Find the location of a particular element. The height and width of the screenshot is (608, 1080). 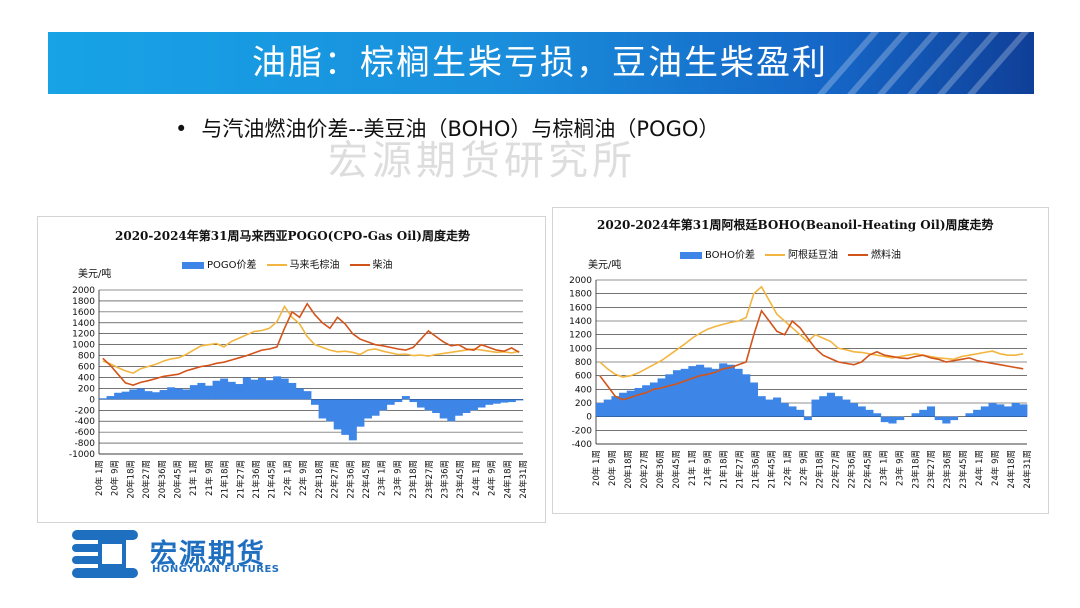

boho-x-tick-label: 20年45周 is located at coordinates (676, 469).